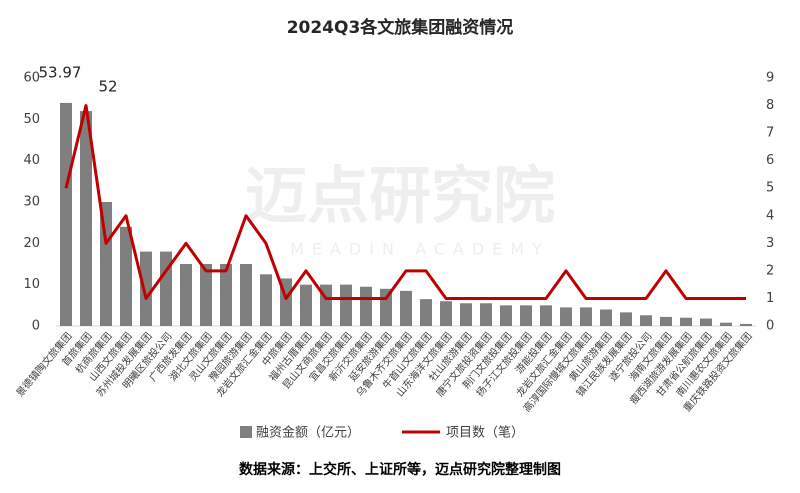 Image resolution: width=800 pixels, height=493 pixels. What do you see at coordinates (400, 27) in the screenshot?
I see `chart-title: 2024Q3各文旅集团融资情况` at bounding box center [400, 27].